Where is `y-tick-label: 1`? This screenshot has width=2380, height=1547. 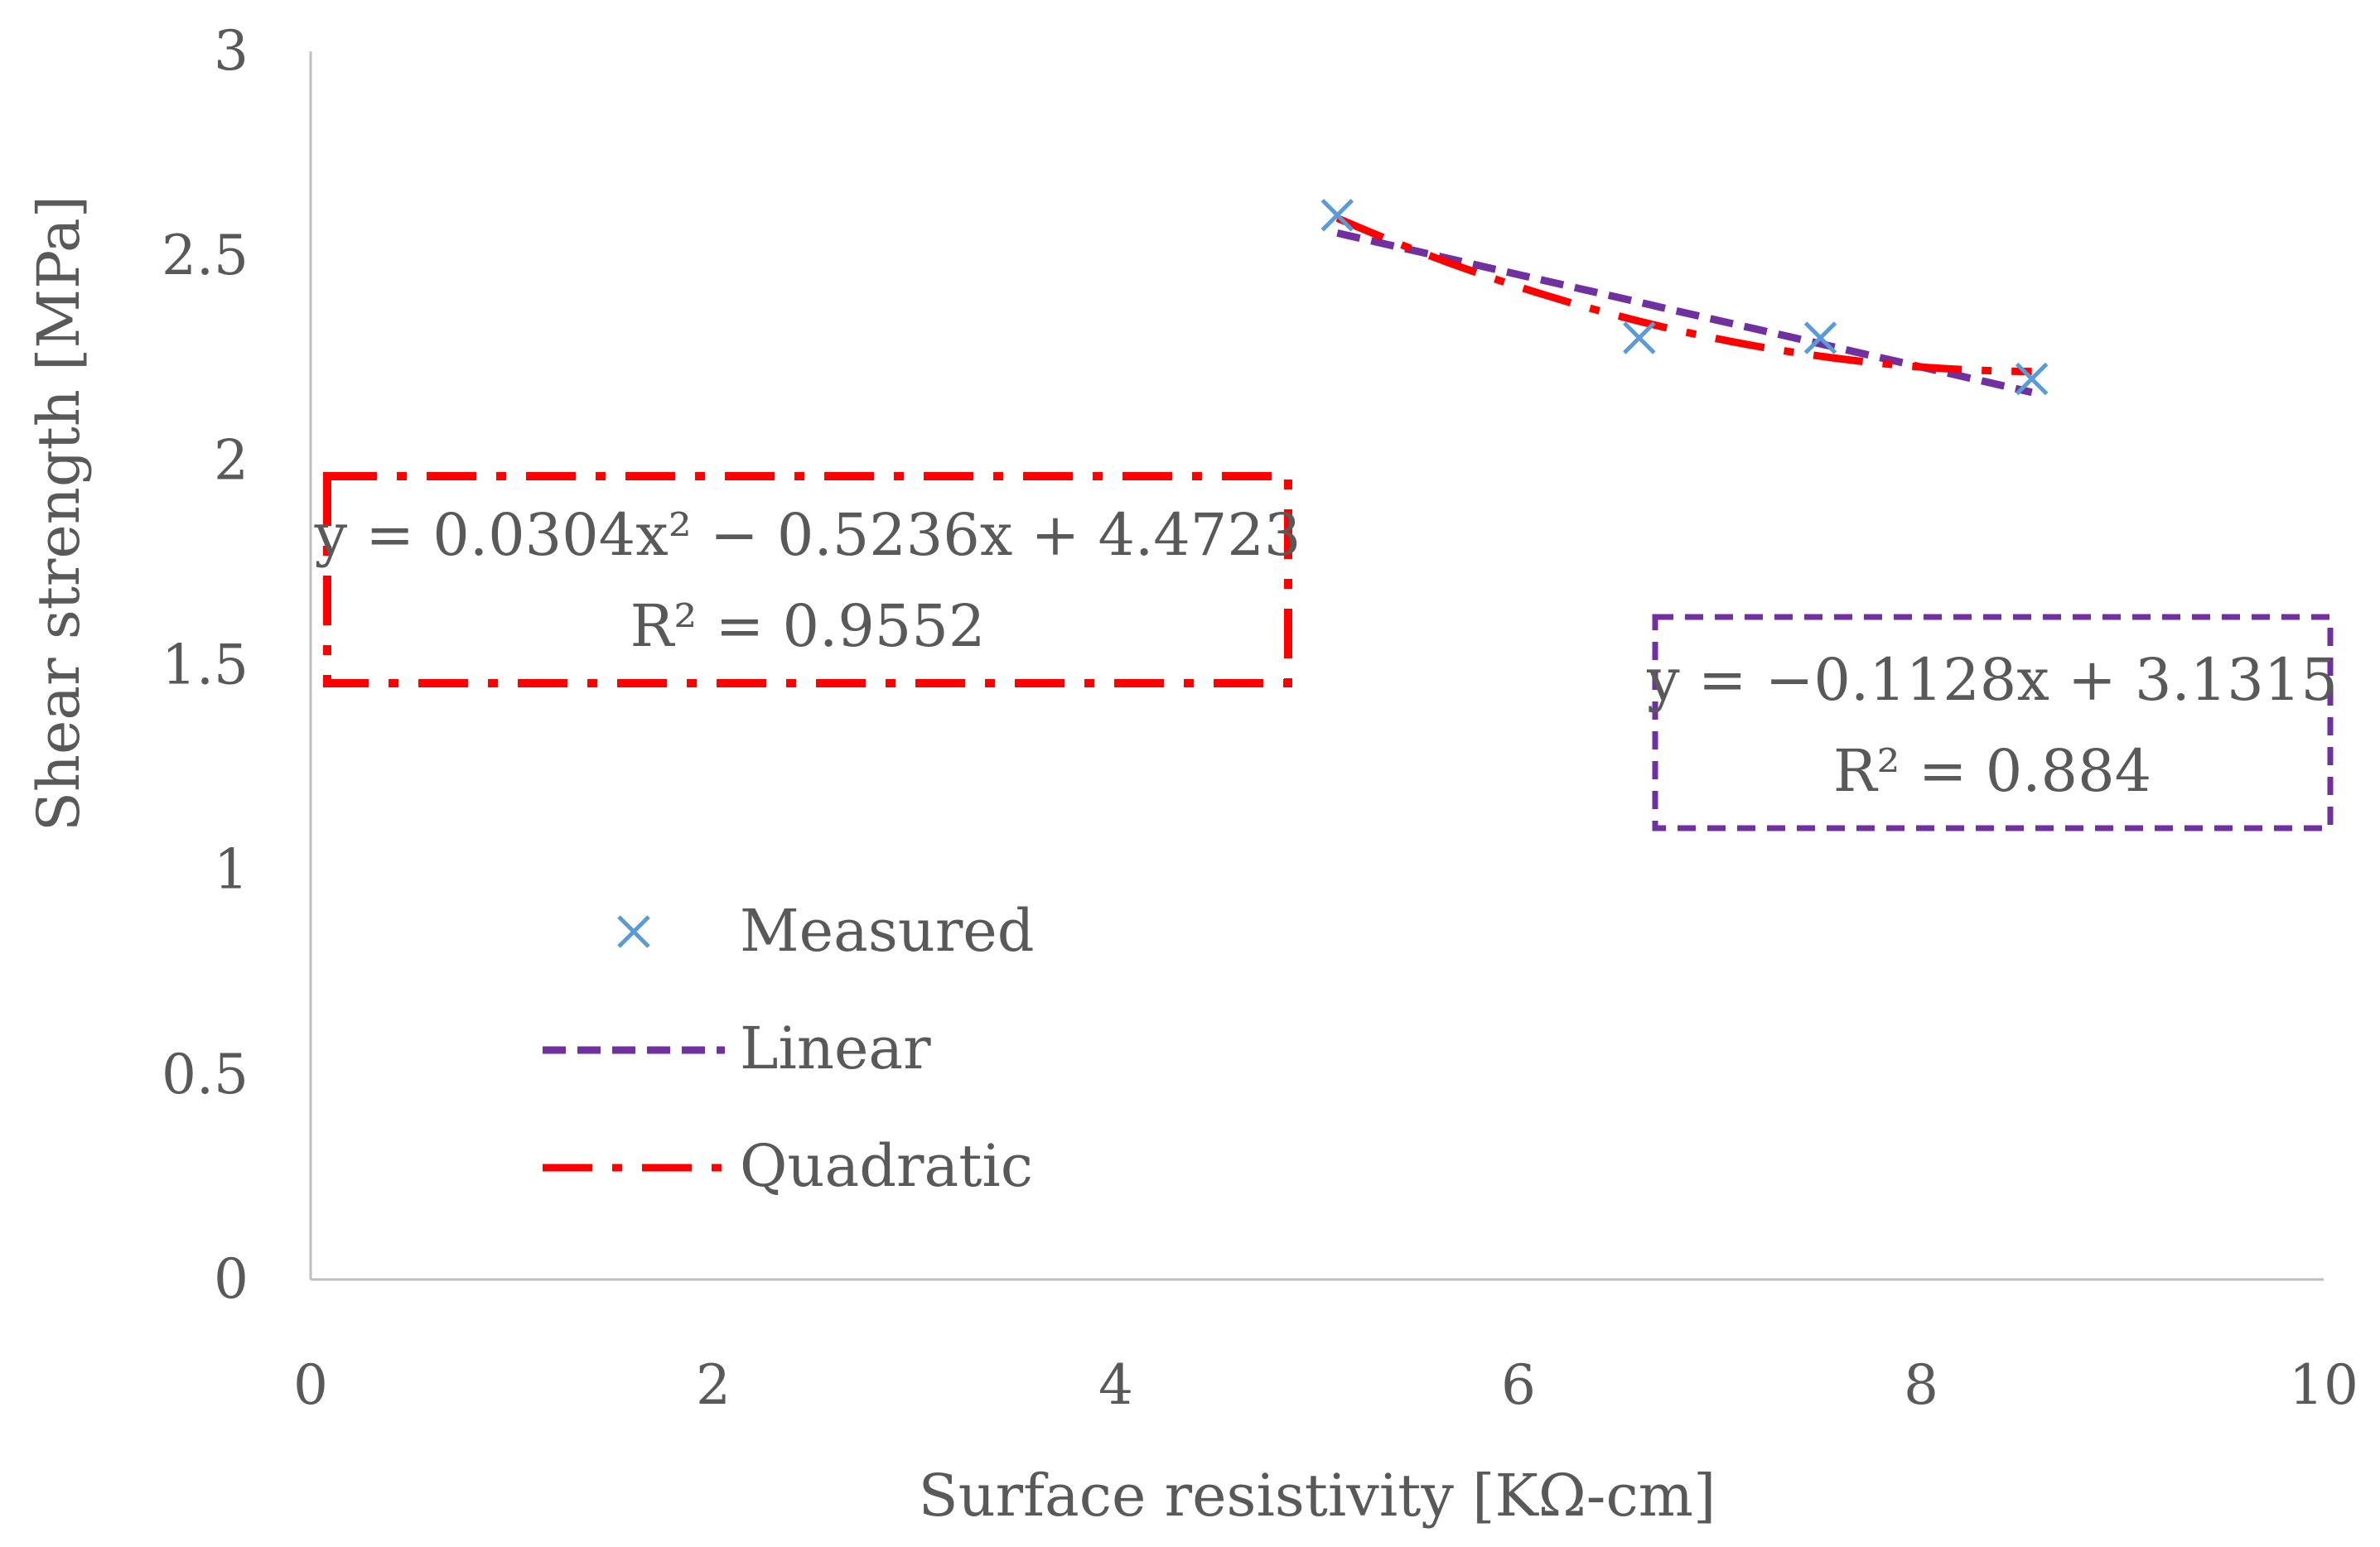 y-tick-label: 1 is located at coordinates (231, 870).